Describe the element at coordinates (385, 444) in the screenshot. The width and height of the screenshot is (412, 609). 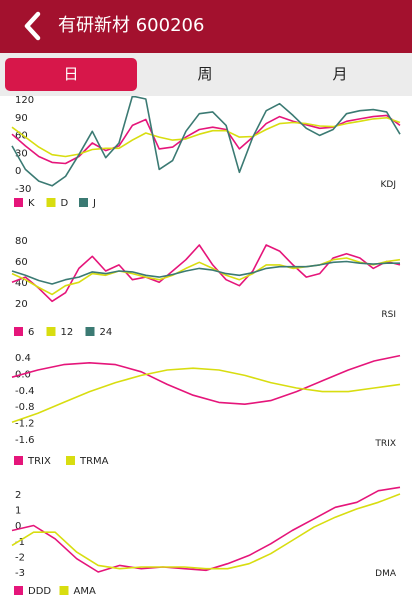
I see `indicator-label: TRIX` at that location.